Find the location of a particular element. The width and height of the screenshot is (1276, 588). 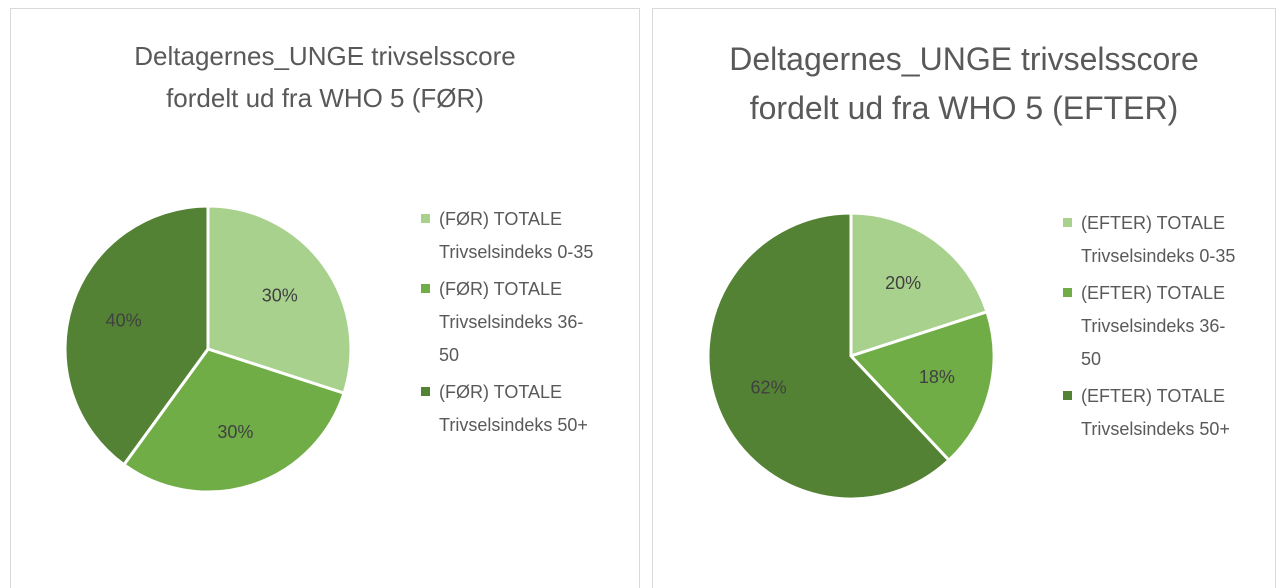

legend-label: (FØR) TOTALE Trivselsindeks 50+ is located at coordinates (513, 408).